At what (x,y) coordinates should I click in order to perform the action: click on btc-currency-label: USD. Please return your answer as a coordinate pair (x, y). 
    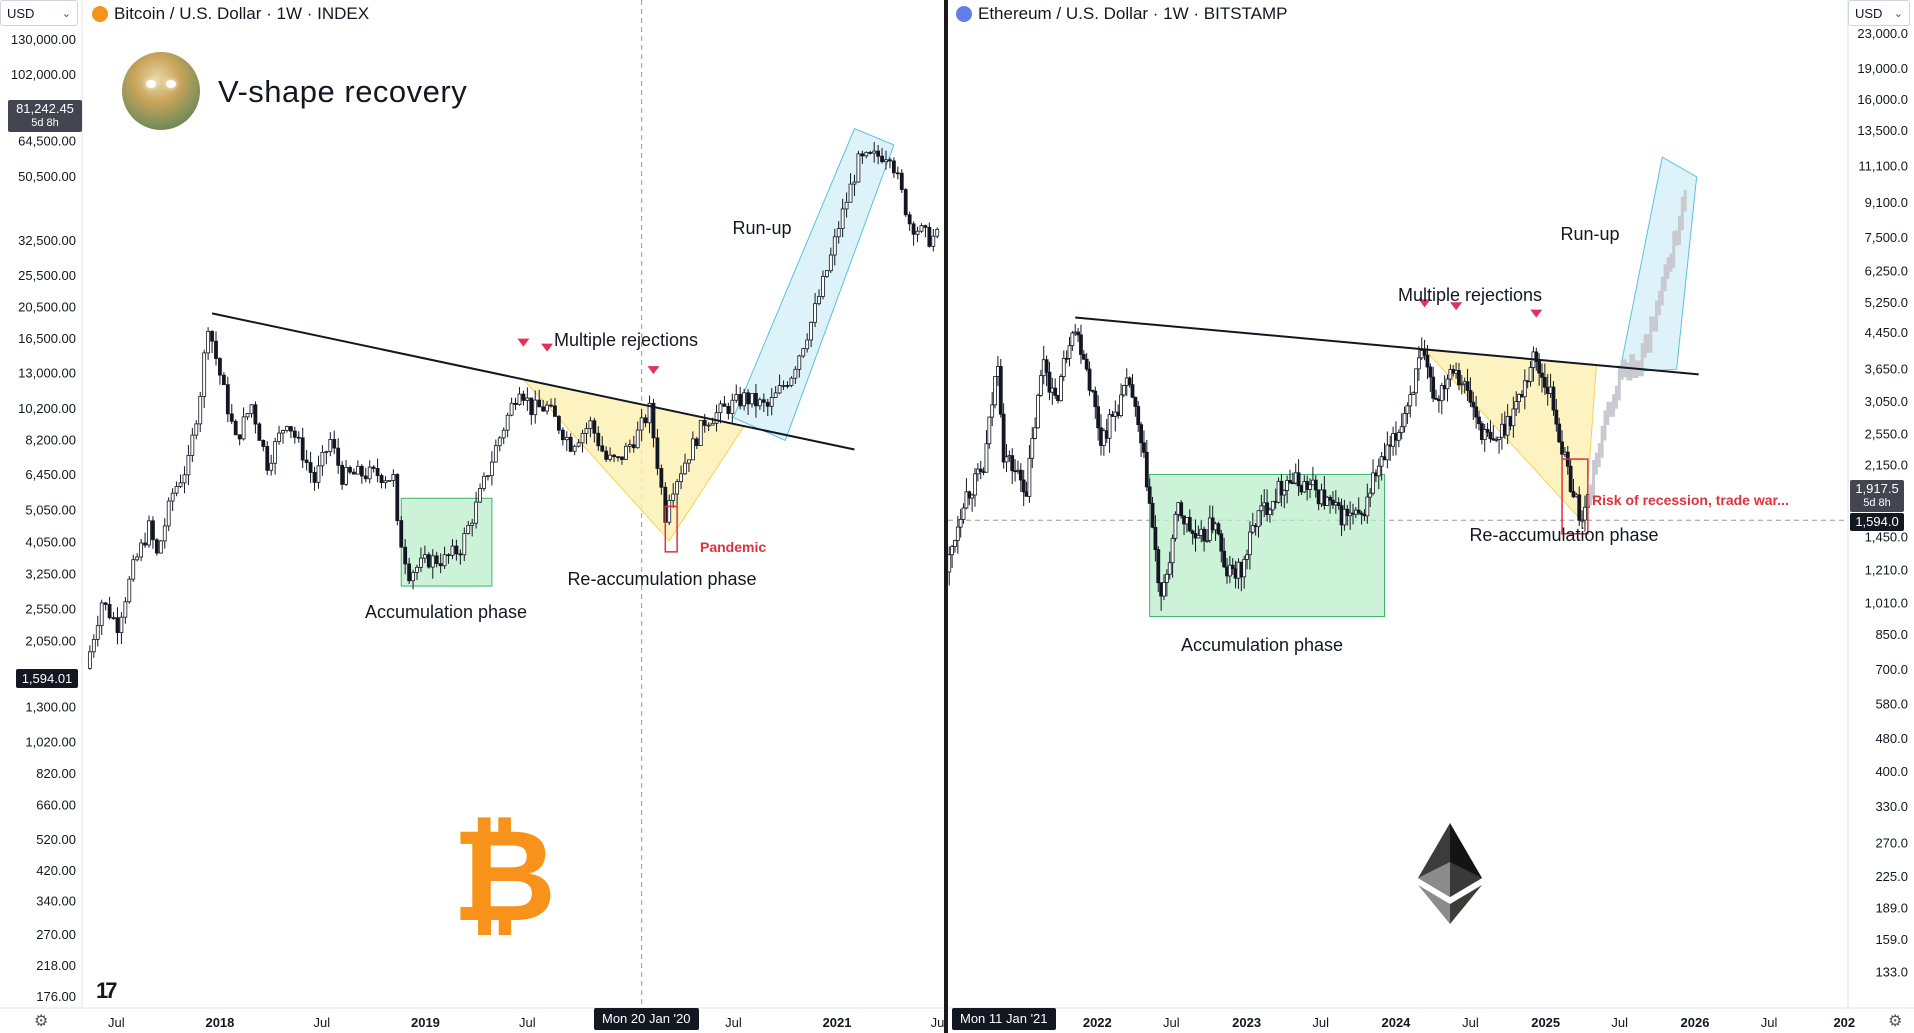
    Looking at the image, I should click on (21, 13).